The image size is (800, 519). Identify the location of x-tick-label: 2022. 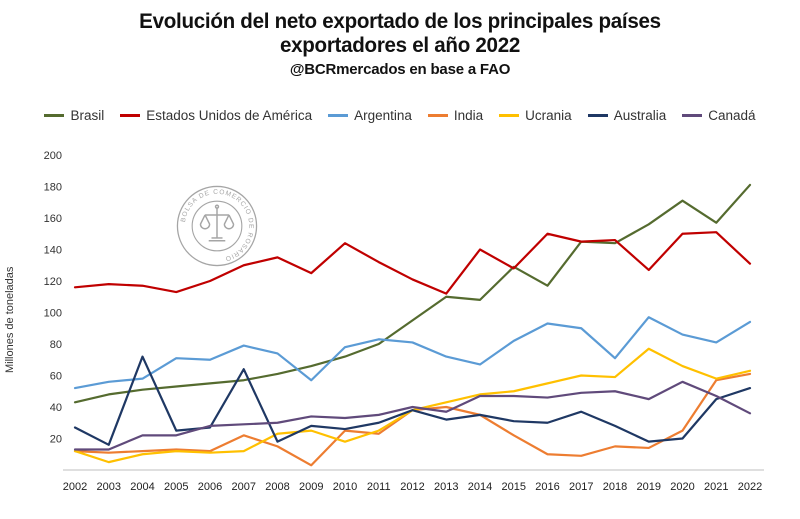
(750, 487).